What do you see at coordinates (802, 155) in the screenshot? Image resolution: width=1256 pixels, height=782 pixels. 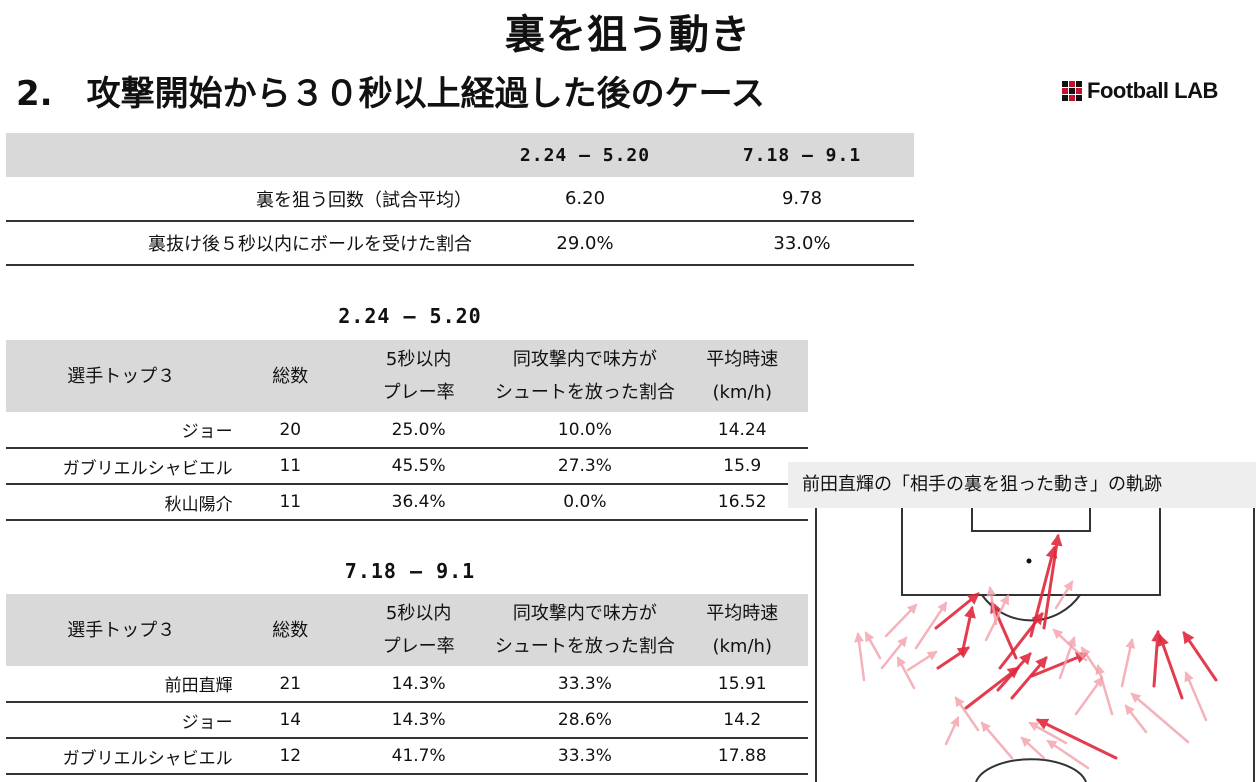 I see `summary-period-2: 7.18 – 9.1` at bounding box center [802, 155].